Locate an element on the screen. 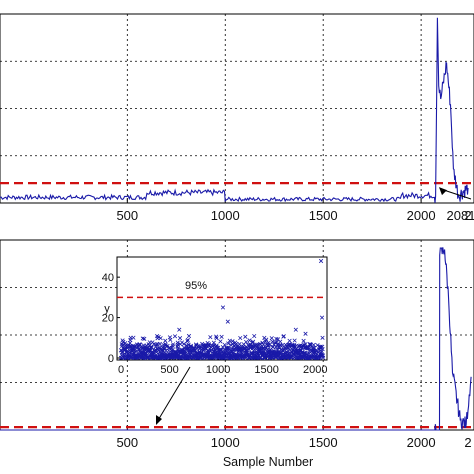 The height and width of the screenshot is (474, 474). x-axis-label: Sample Number is located at coordinates (268, 462).